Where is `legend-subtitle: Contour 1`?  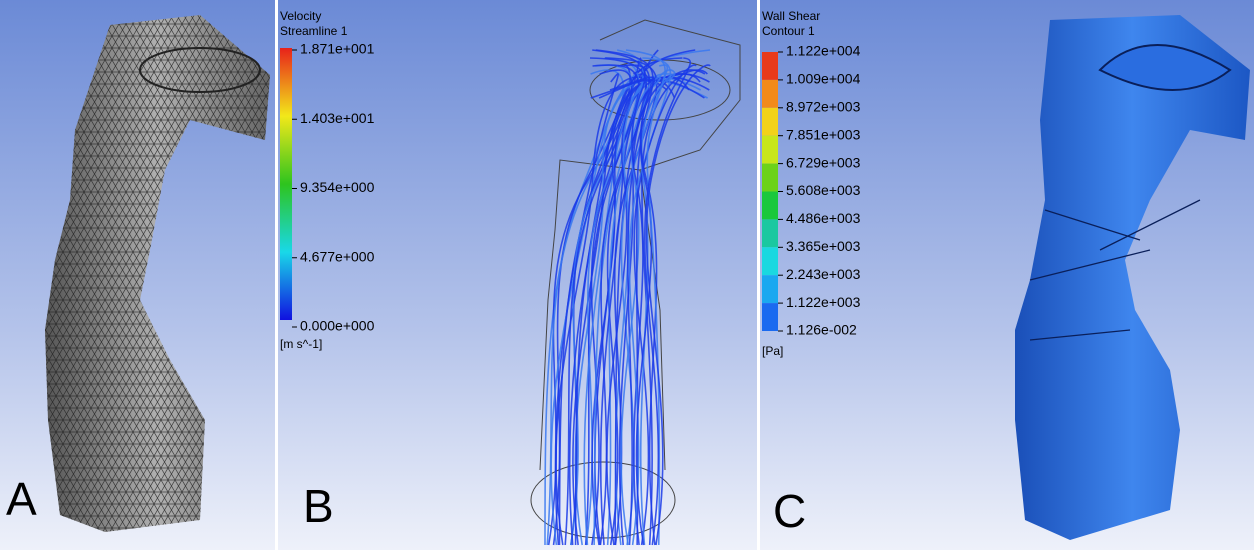 legend-subtitle: Contour 1 is located at coordinates (788, 31).